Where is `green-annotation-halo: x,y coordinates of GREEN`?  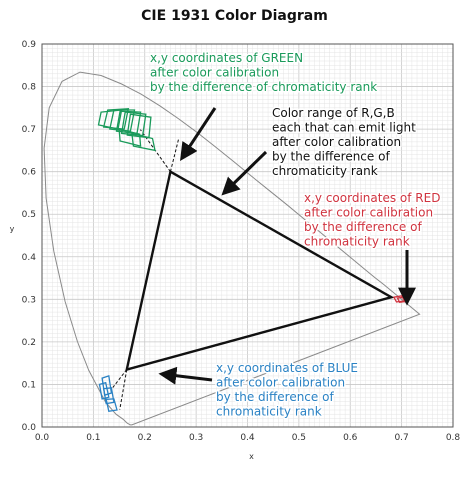
green-annotation-halo: x,y coordinates of GREEN is located at coordinates (226, 58).